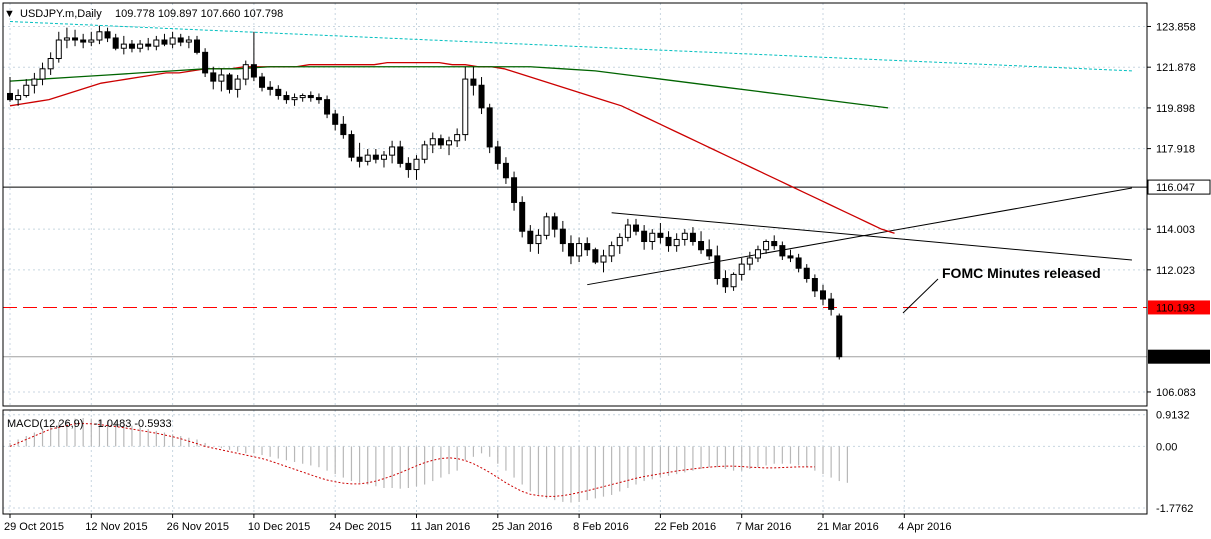  What do you see at coordinates (1175, 188) in the screenshot?
I see `price-mark-label: 116.047` at bounding box center [1175, 188].